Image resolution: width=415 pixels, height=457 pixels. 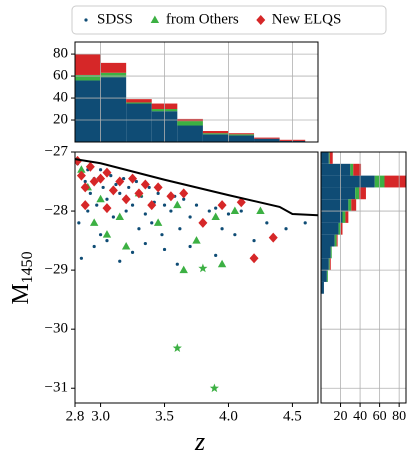 I want to click on y-tick-label: 40, so click(x=60, y=97).